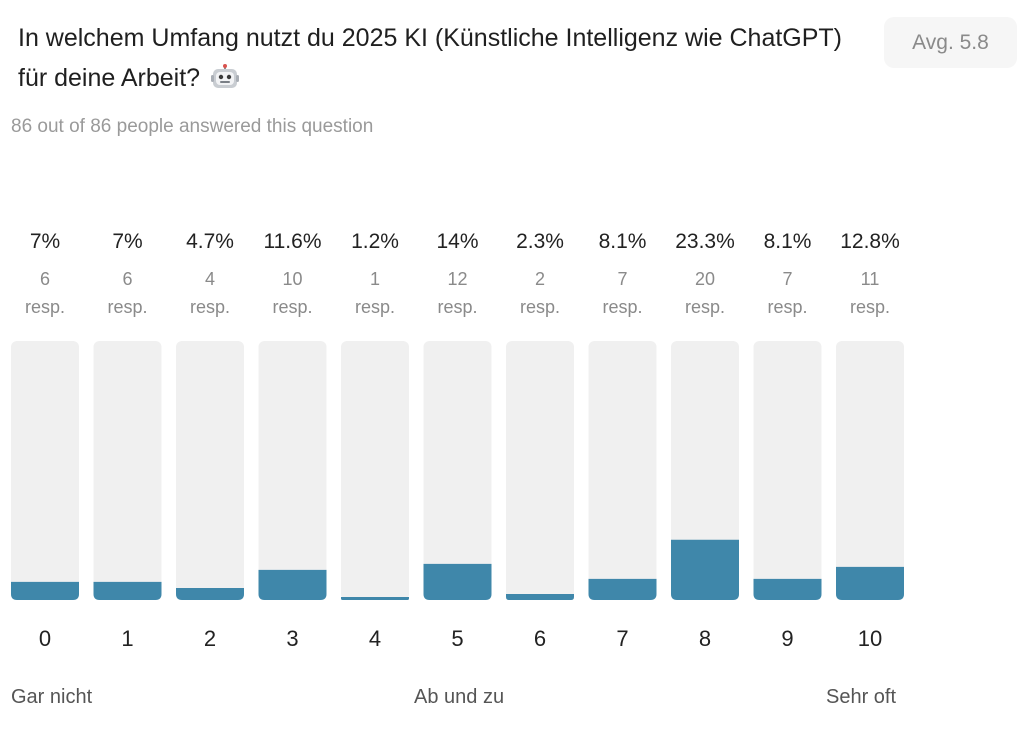  What do you see at coordinates (540, 638) in the screenshot?
I see `category-label: 6` at bounding box center [540, 638].